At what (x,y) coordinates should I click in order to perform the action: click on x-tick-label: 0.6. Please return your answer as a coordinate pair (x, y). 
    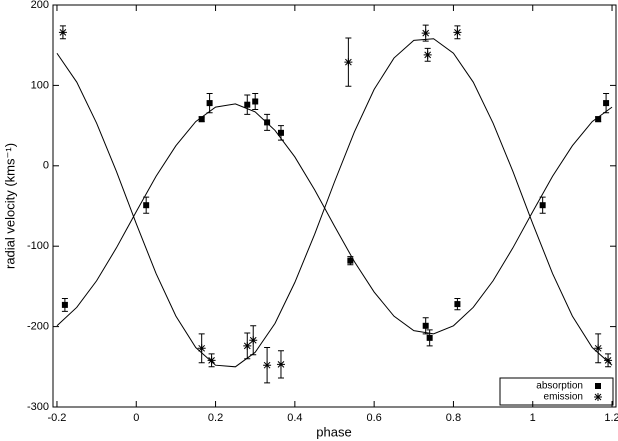
    Looking at the image, I should click on (373, 418).